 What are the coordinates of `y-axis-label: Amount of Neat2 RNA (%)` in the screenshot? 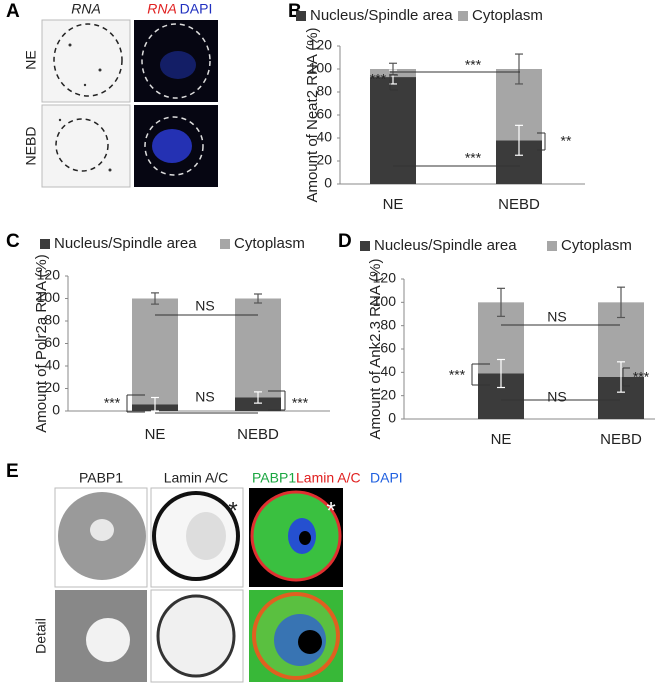 It's located at (312, 114).